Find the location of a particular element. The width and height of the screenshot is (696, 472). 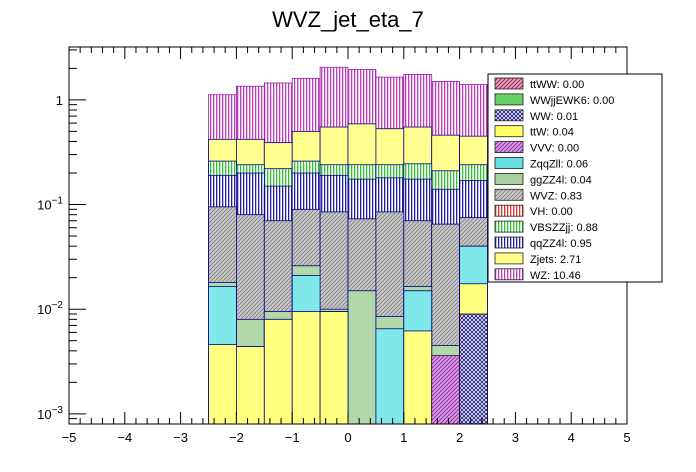

legend-label: Zjets: 2.71 is located at coordinates (555, 260).